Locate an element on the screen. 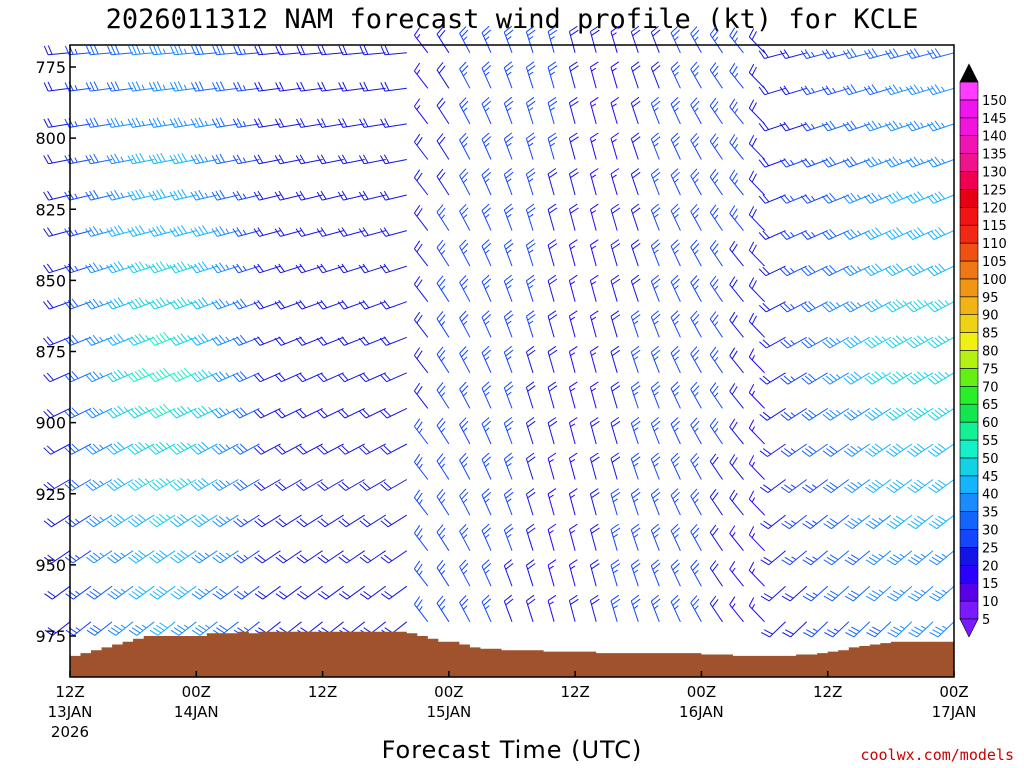 The width and height of the screenshot is (1024, 768). colorbar-label: 70 is located at coordinates (990, 387).